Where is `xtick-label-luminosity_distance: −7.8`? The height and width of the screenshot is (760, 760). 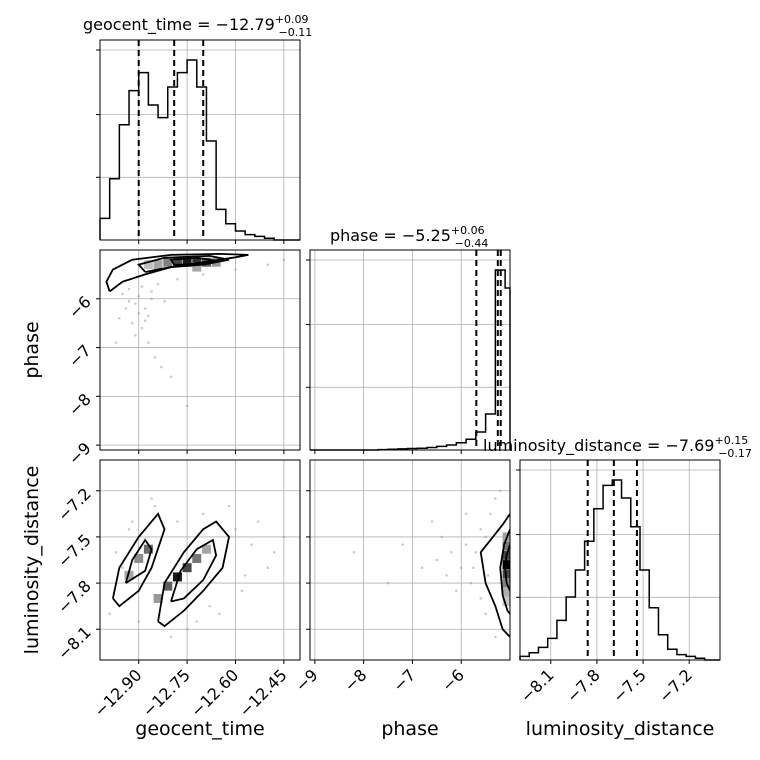 xtick-label-luminosity_distance: −7.8 is located at coordinates (583, 685).